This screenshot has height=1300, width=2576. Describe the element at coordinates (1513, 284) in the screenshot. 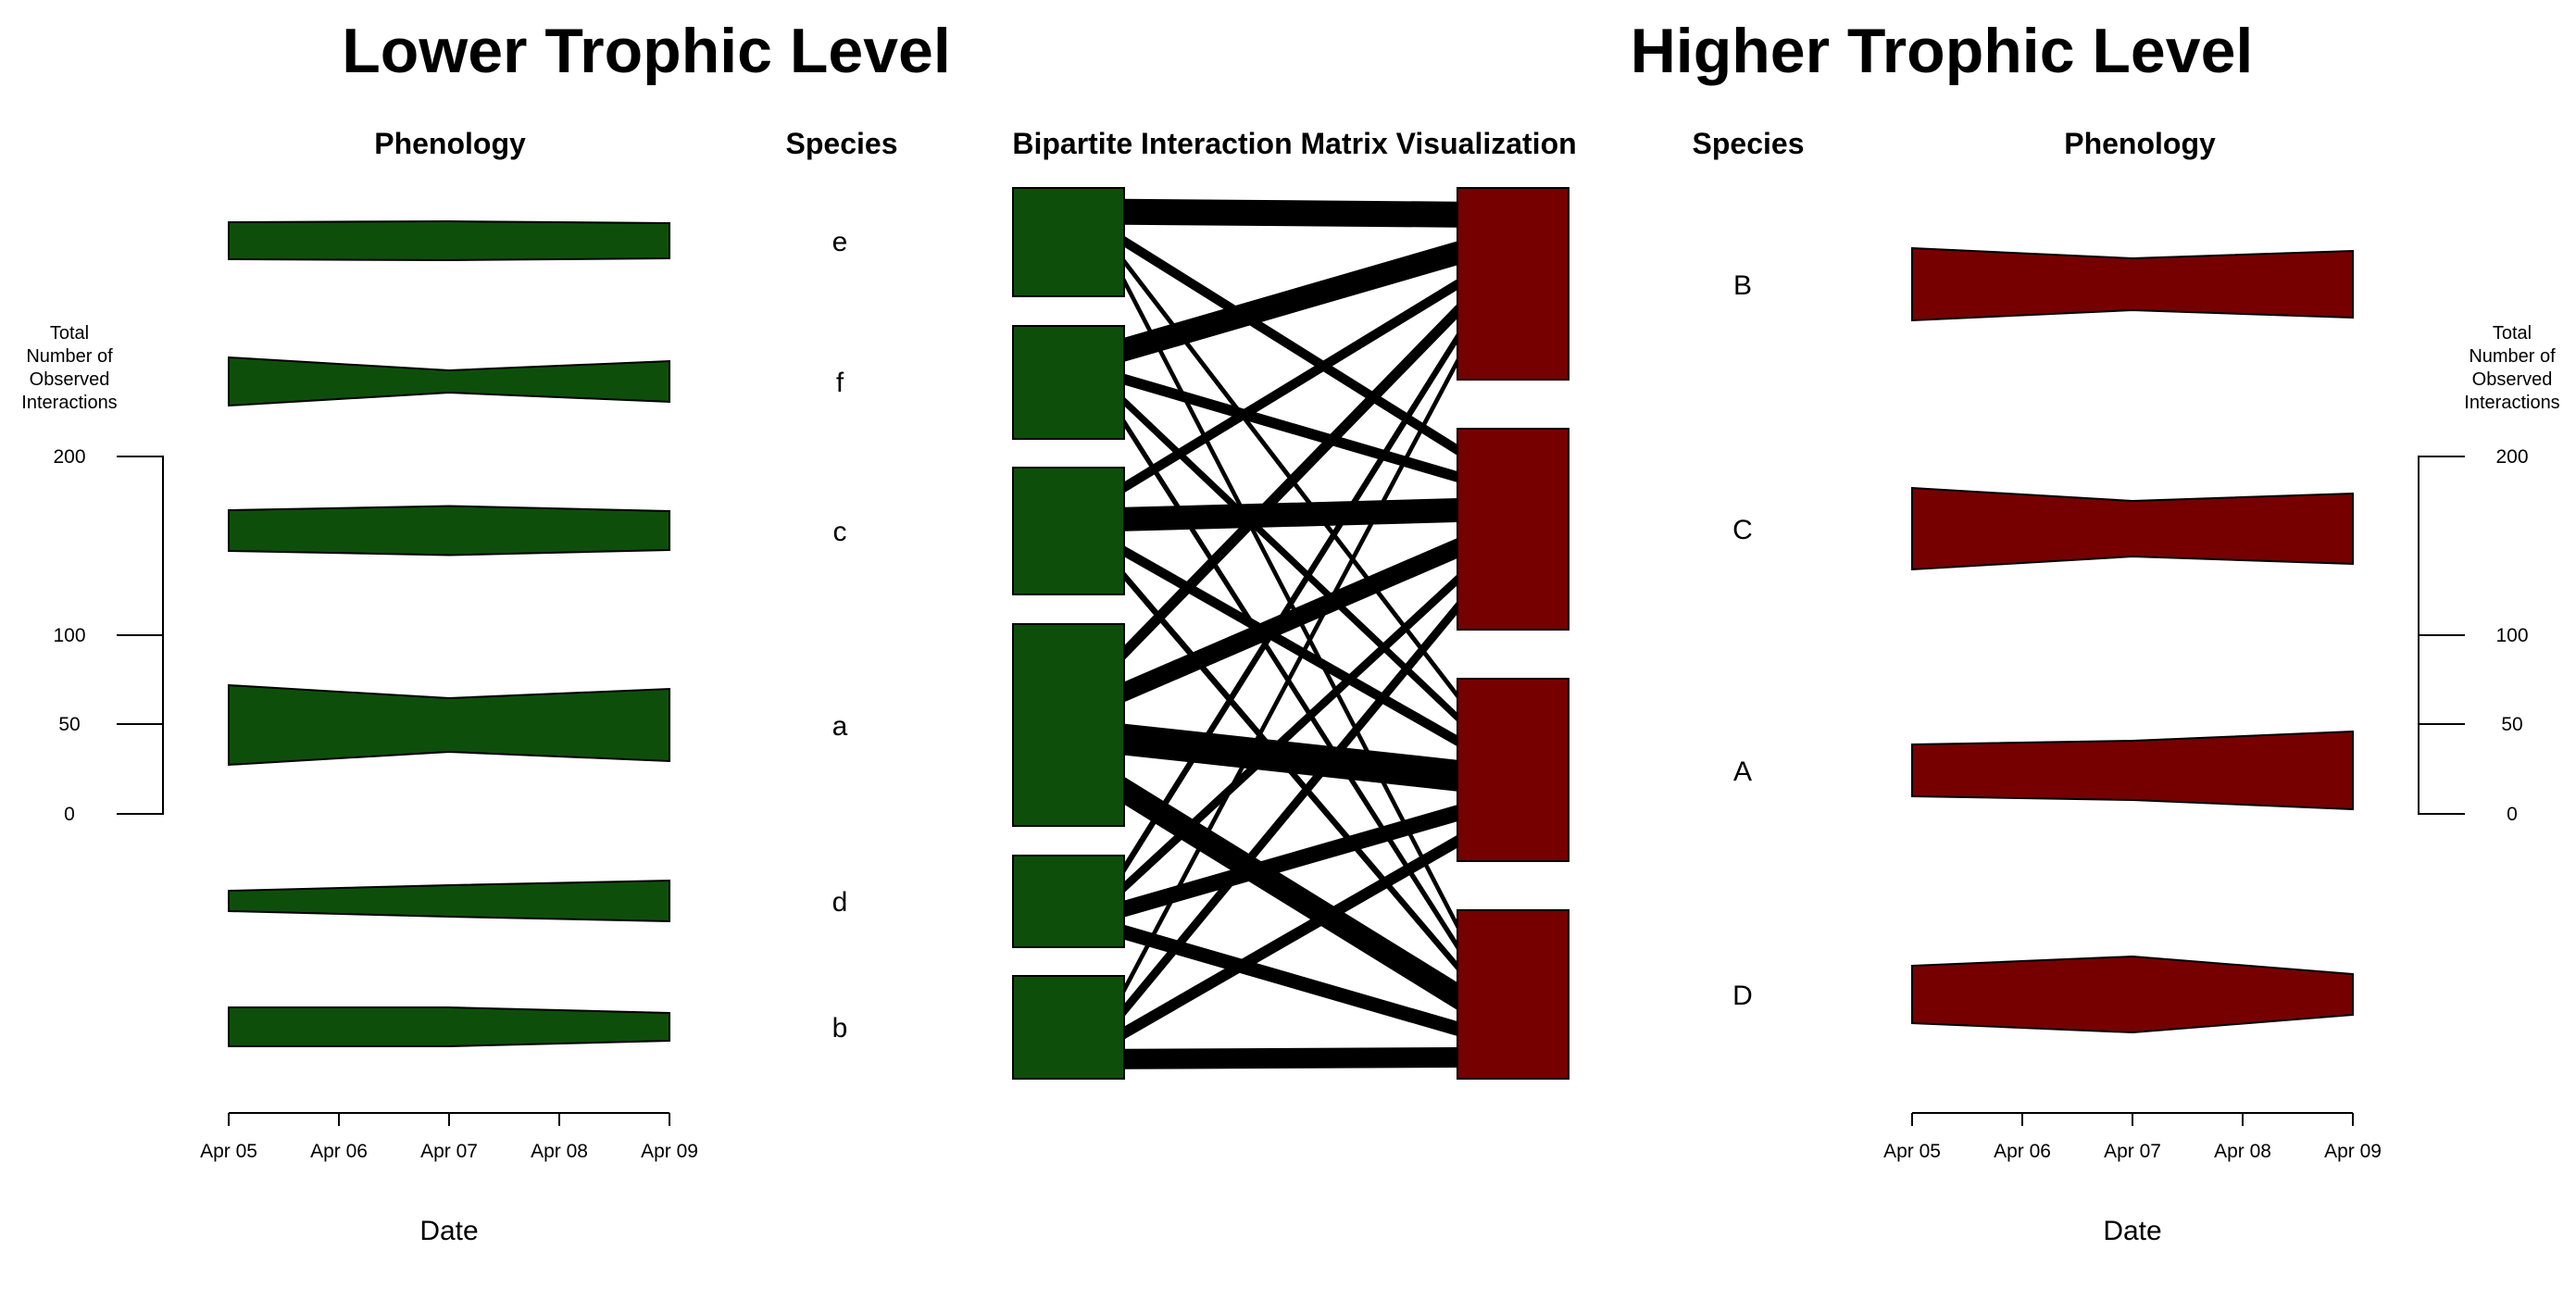

I see `higher-box-B` at that location.